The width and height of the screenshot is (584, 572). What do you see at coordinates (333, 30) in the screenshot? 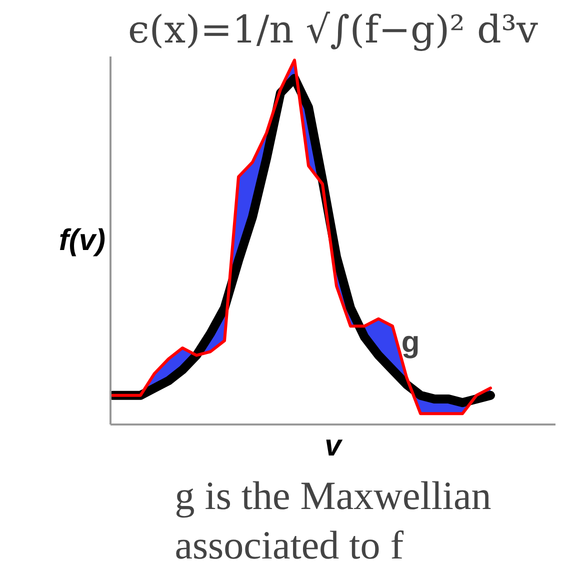
I see `chart-title: ϵ(x)=1/n √∫(f−g)² d³v` at bounding box center [333, 30].